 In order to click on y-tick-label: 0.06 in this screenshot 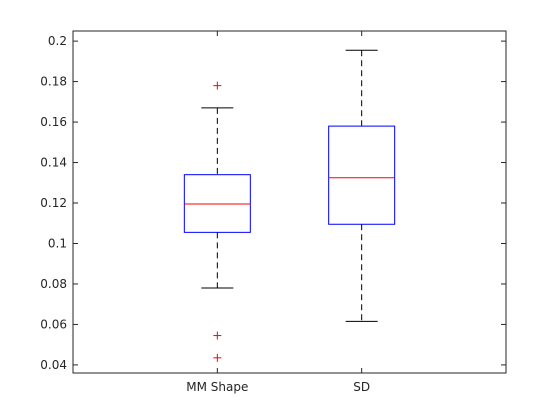, I will do `click(53, 324)`.